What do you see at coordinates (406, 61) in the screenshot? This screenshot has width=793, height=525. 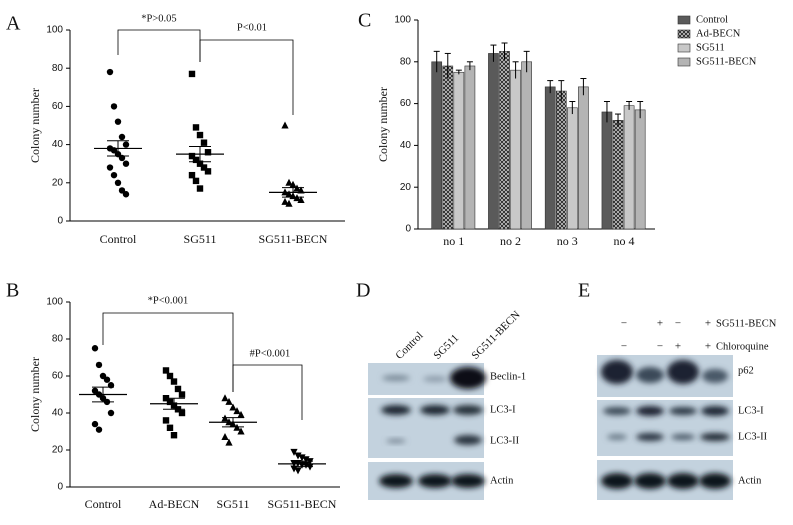 I see `y-tick-label: 80` at bounding box center [406, 61].